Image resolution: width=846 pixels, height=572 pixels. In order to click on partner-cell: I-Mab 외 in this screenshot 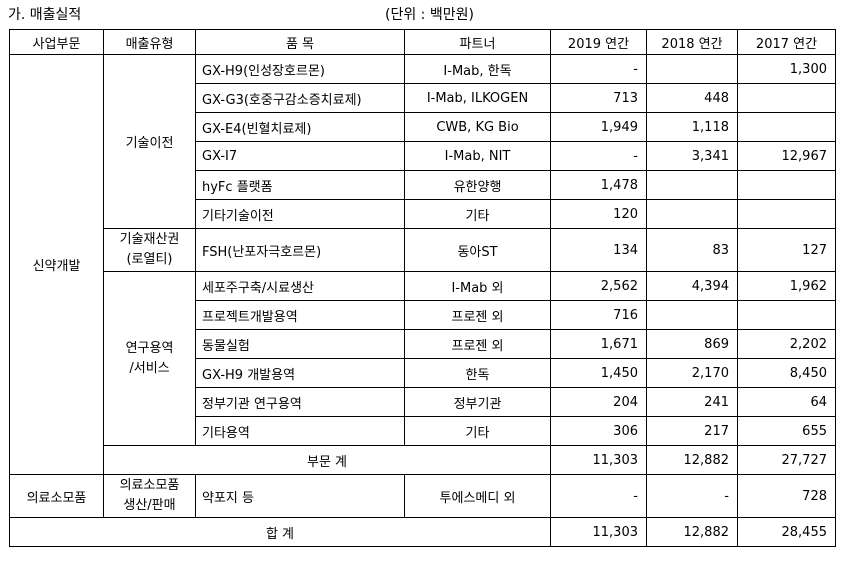, I will do `click(477, 286)`.